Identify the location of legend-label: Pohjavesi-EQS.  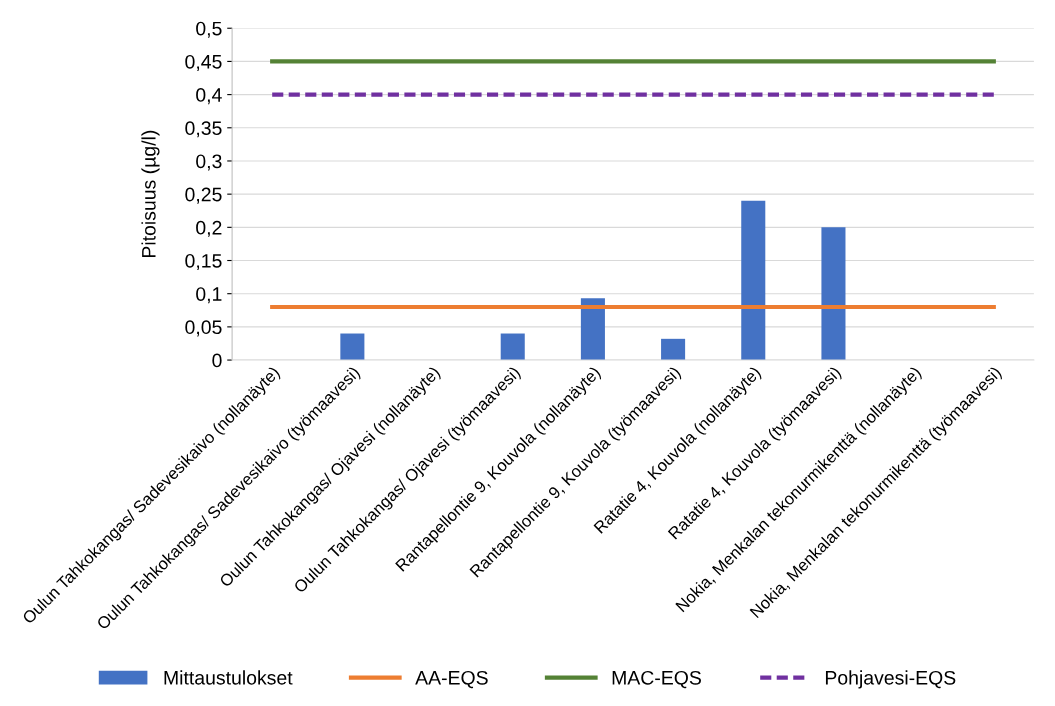
(890, 679).